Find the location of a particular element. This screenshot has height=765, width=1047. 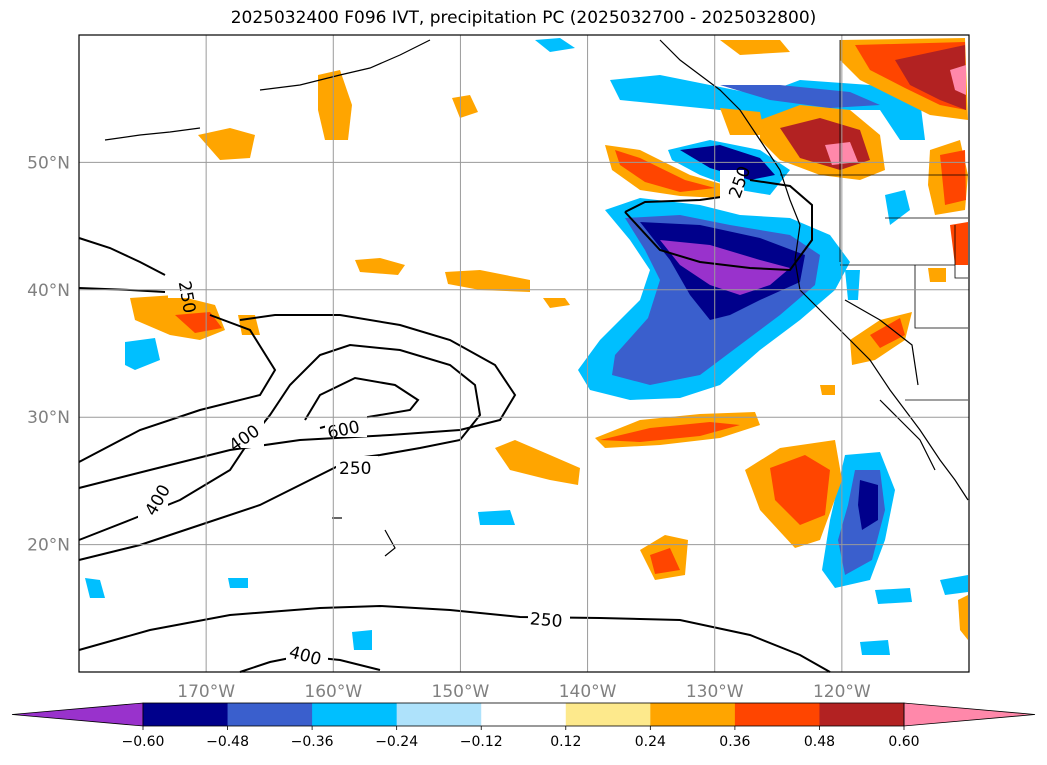

colorbar-tick-label: −0.12 is located at coordinates (481, 742).